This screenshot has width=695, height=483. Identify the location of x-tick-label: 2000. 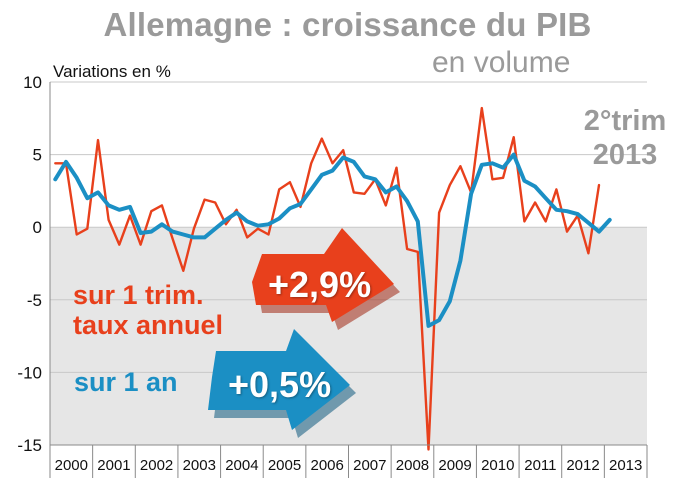
(71, 465).